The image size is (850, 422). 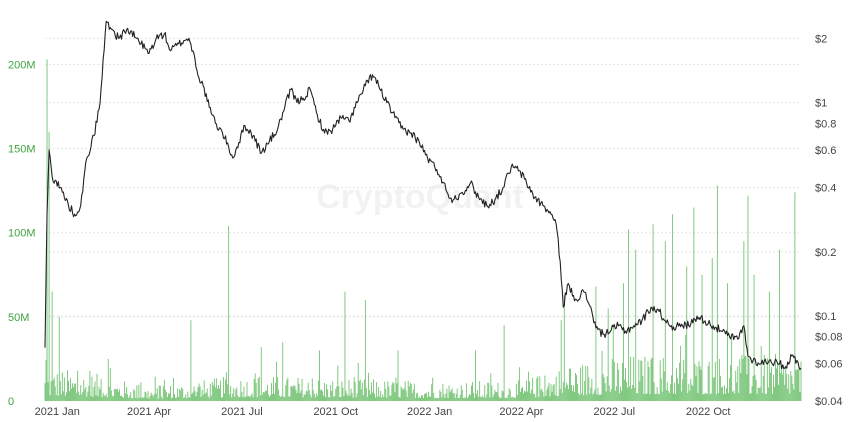 What do you see at coordinates (420, 197) in the screenshot?
I see `watermark-text: CryptoQuant` at bounding box center [420, 197].